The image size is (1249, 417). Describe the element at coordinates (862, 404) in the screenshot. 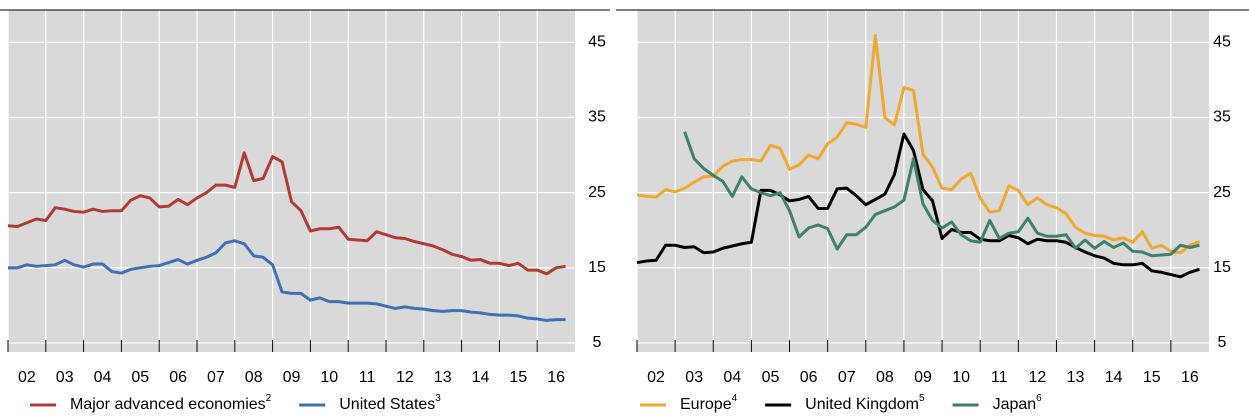

I see `legend-name: United Kingdom` at that location.